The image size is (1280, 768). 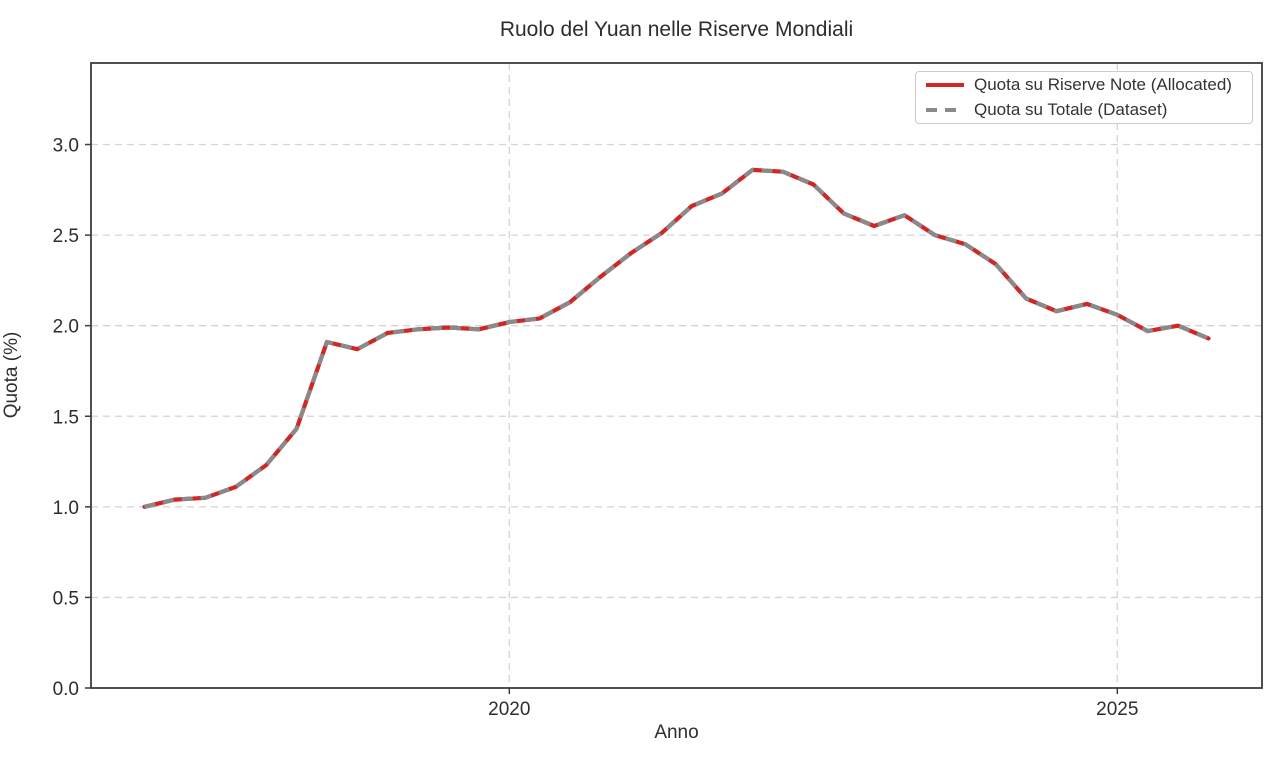 What do you see at coordinates (676, 732) in the screenshot?
I see `x-axis-label: Anno` at bounding box center [676, 732].